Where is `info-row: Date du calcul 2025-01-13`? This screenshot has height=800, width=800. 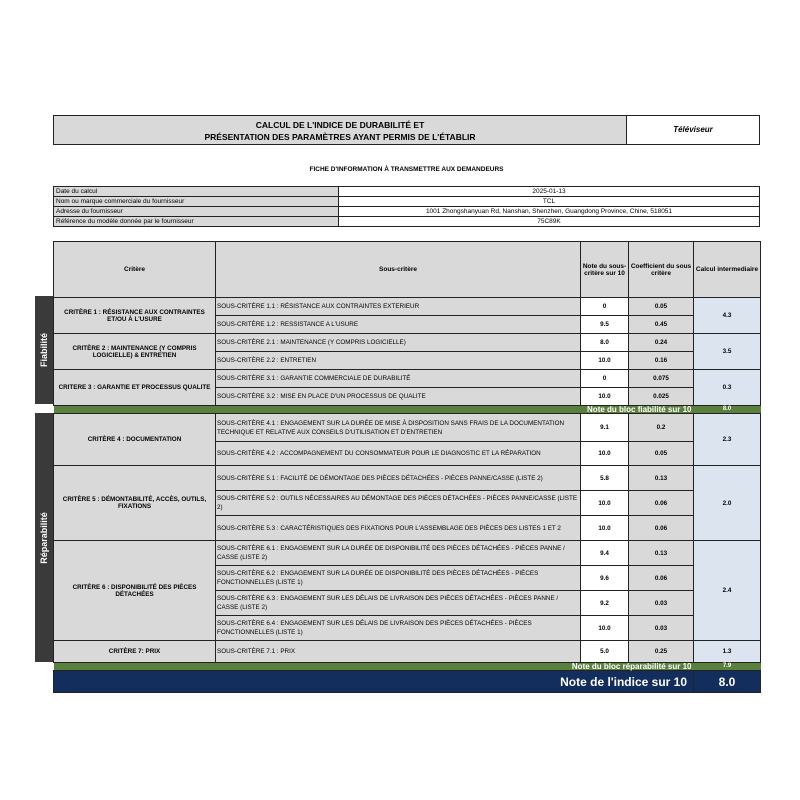
info-row: Date du calcul 2025-01-13 is located at coordinates (406, 191).